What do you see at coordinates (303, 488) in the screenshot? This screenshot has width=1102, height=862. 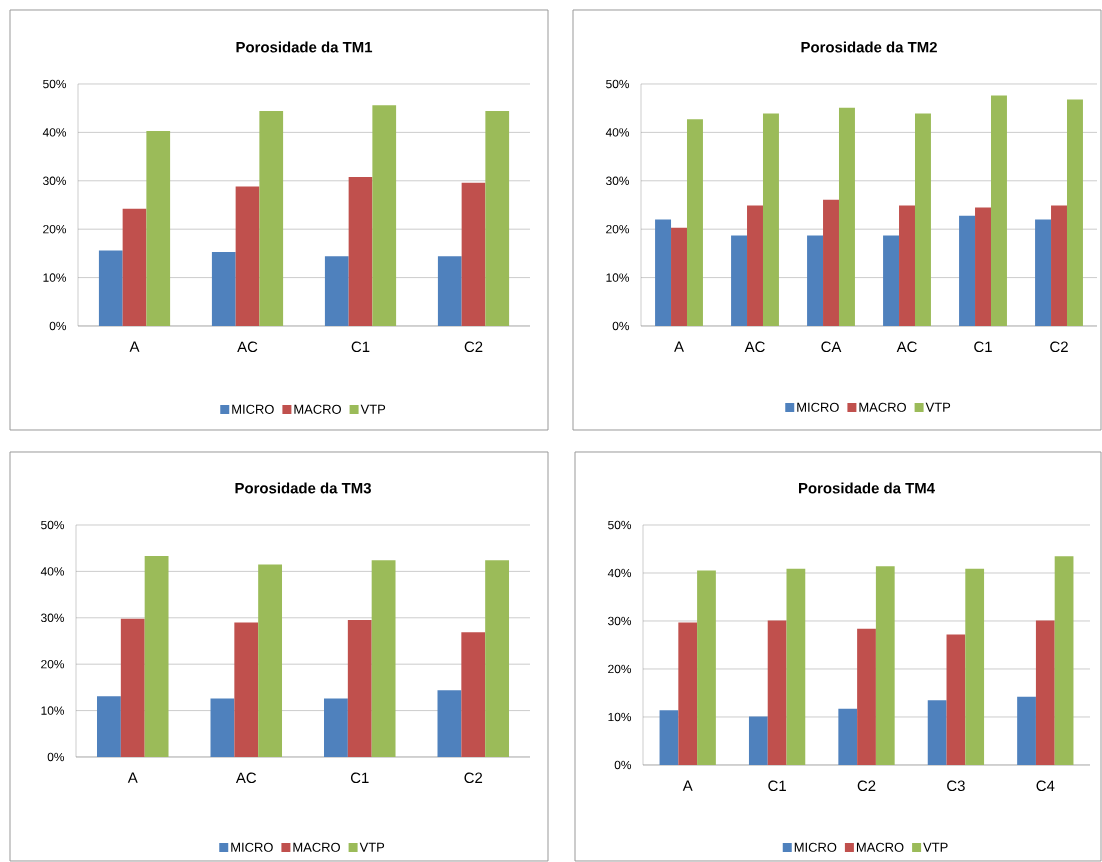 I see `chart-title: Porosidade da TM3` at bounding box center [303, 488].